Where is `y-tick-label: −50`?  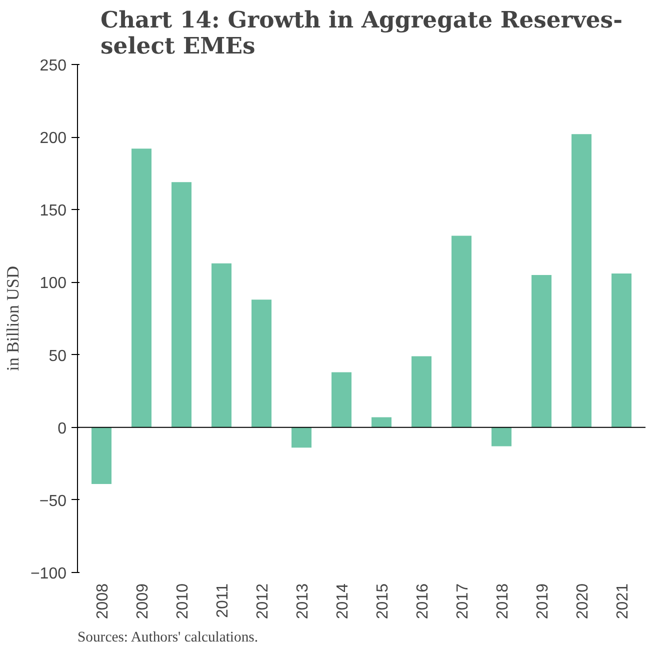
y-tick-label: −50 is located at coordinates (53, 501).